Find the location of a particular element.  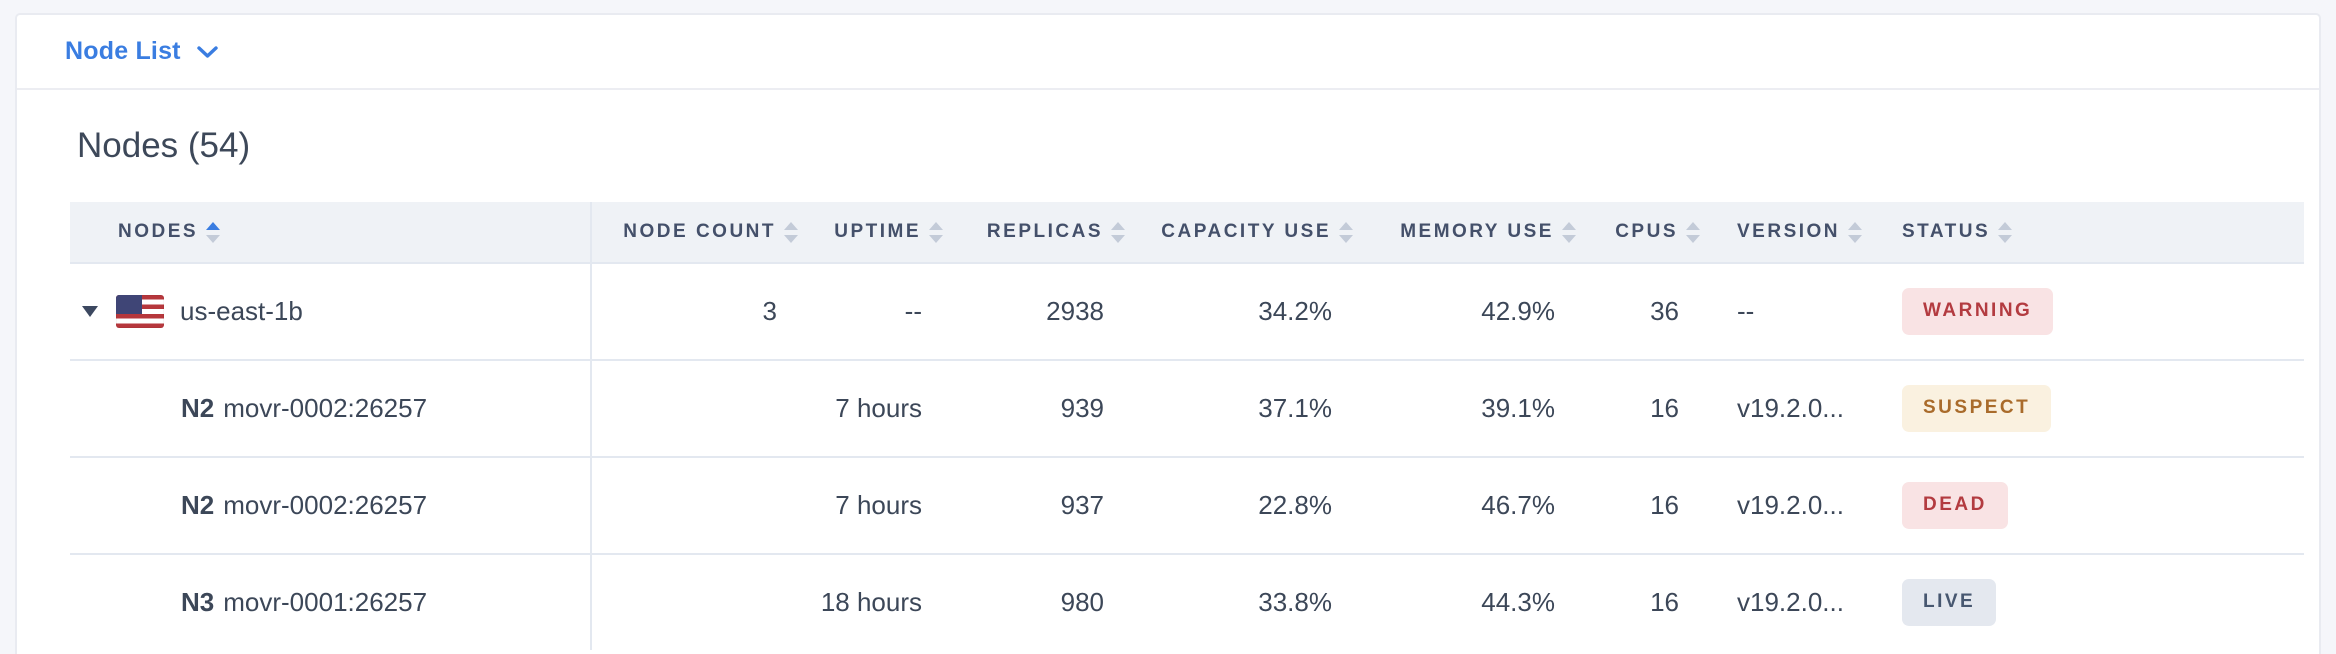

replicas-cell: 980 is located at coordinates (1082, 602).